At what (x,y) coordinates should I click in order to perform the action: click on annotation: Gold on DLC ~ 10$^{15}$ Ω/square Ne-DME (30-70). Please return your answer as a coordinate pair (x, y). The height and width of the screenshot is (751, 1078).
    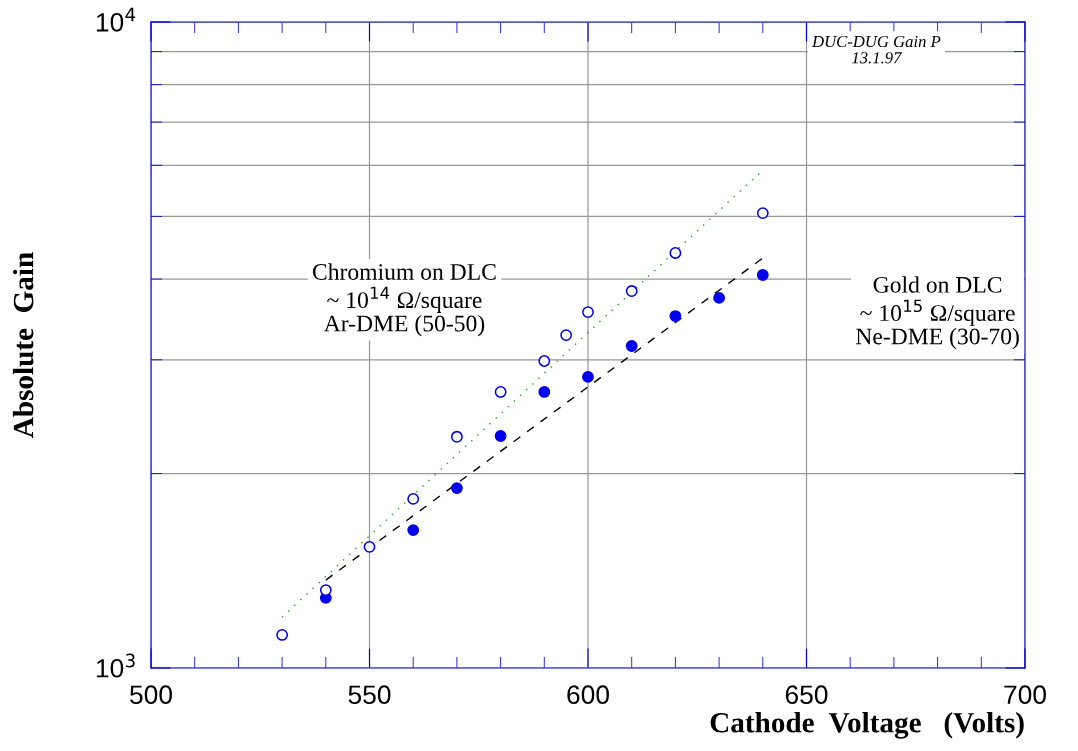
    Looking at the image, I should click on (937, 313).